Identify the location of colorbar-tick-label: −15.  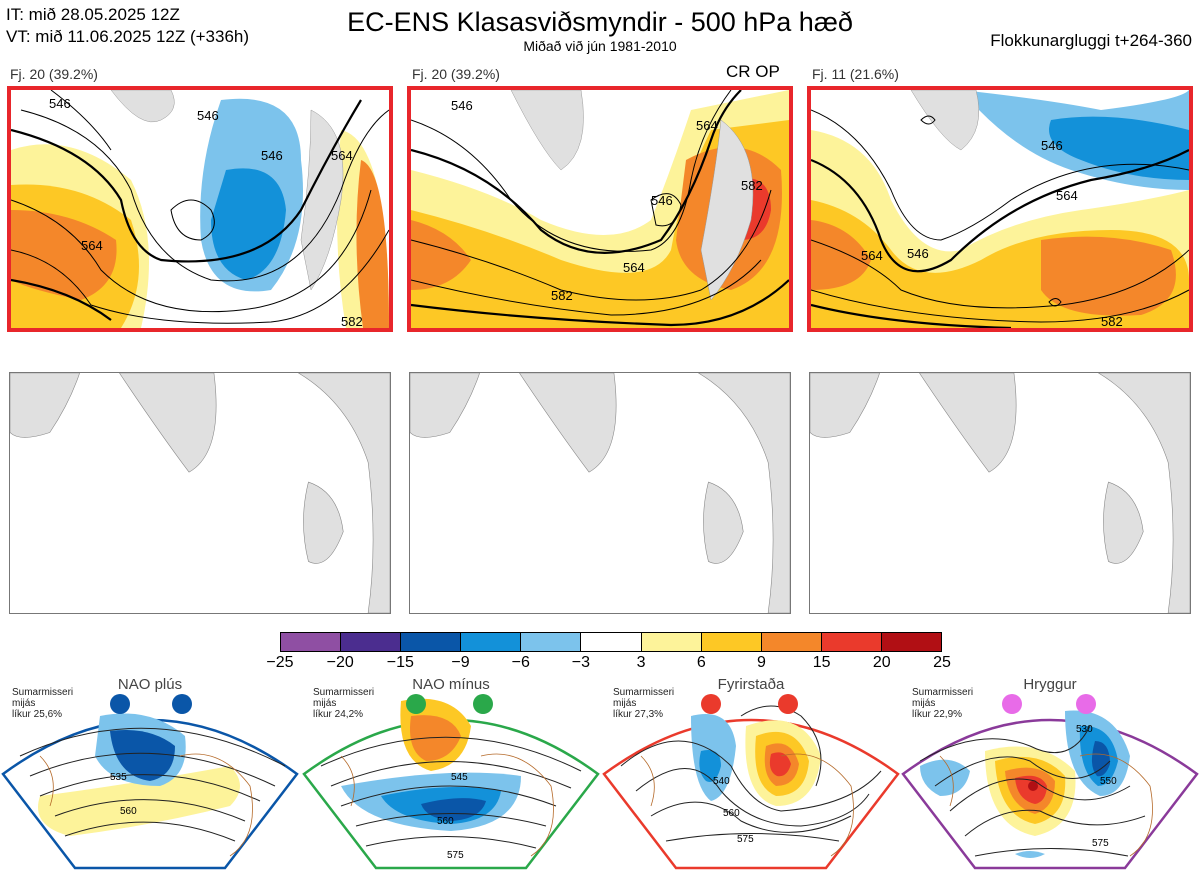
(400, 662).